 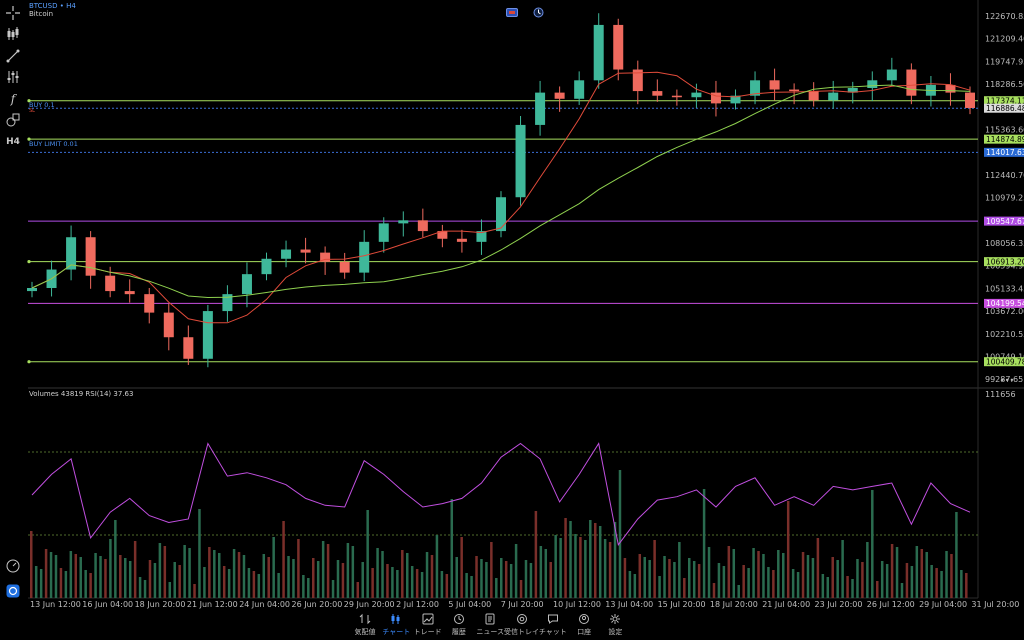 What do you see at coordinates (490, 625) in the screenshot?
I see `nav-item: ニュース` at bounding box center [490, 625].